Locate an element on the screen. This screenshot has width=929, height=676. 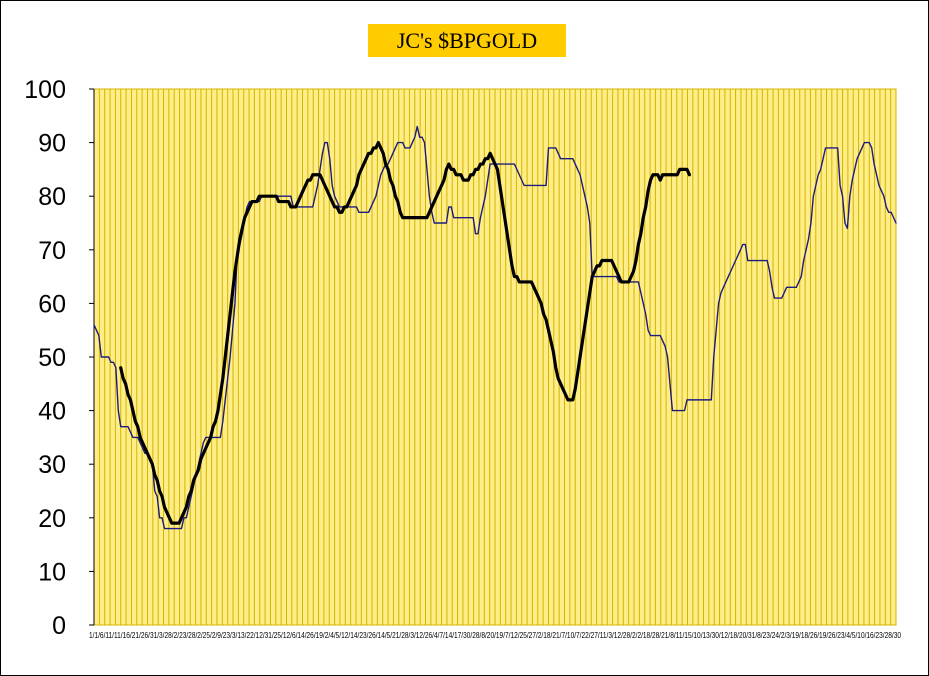
chart-title: JC's $BPGOLD is located at coordinates (467, 40).